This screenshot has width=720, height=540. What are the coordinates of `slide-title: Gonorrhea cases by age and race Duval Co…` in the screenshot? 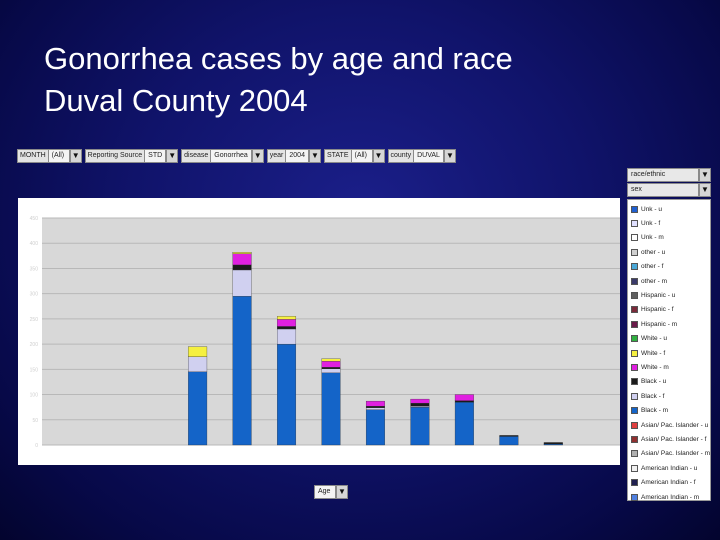 It's located at (278, 80).